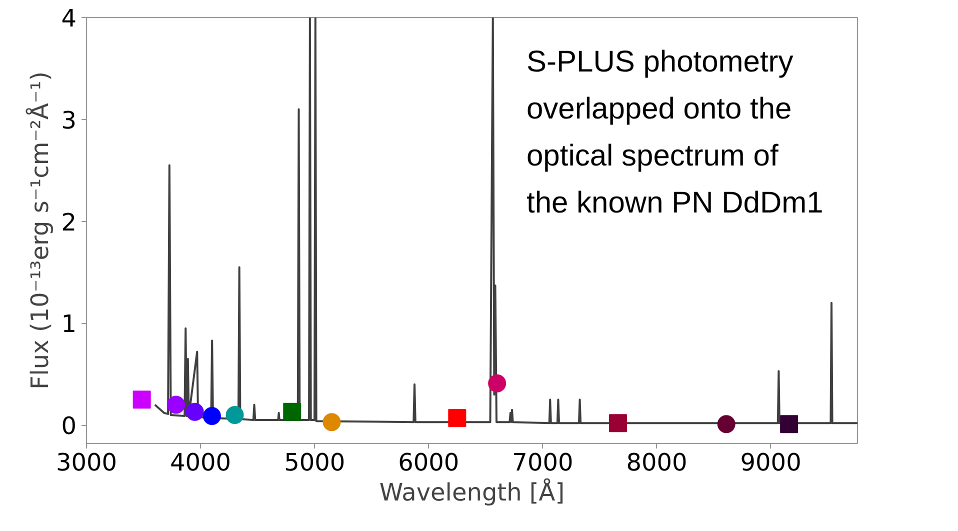  What do you see at coordinates (87, 462) in the screenshot?
I see `x-tick-label: 3000` at bounding box center [87, 462].